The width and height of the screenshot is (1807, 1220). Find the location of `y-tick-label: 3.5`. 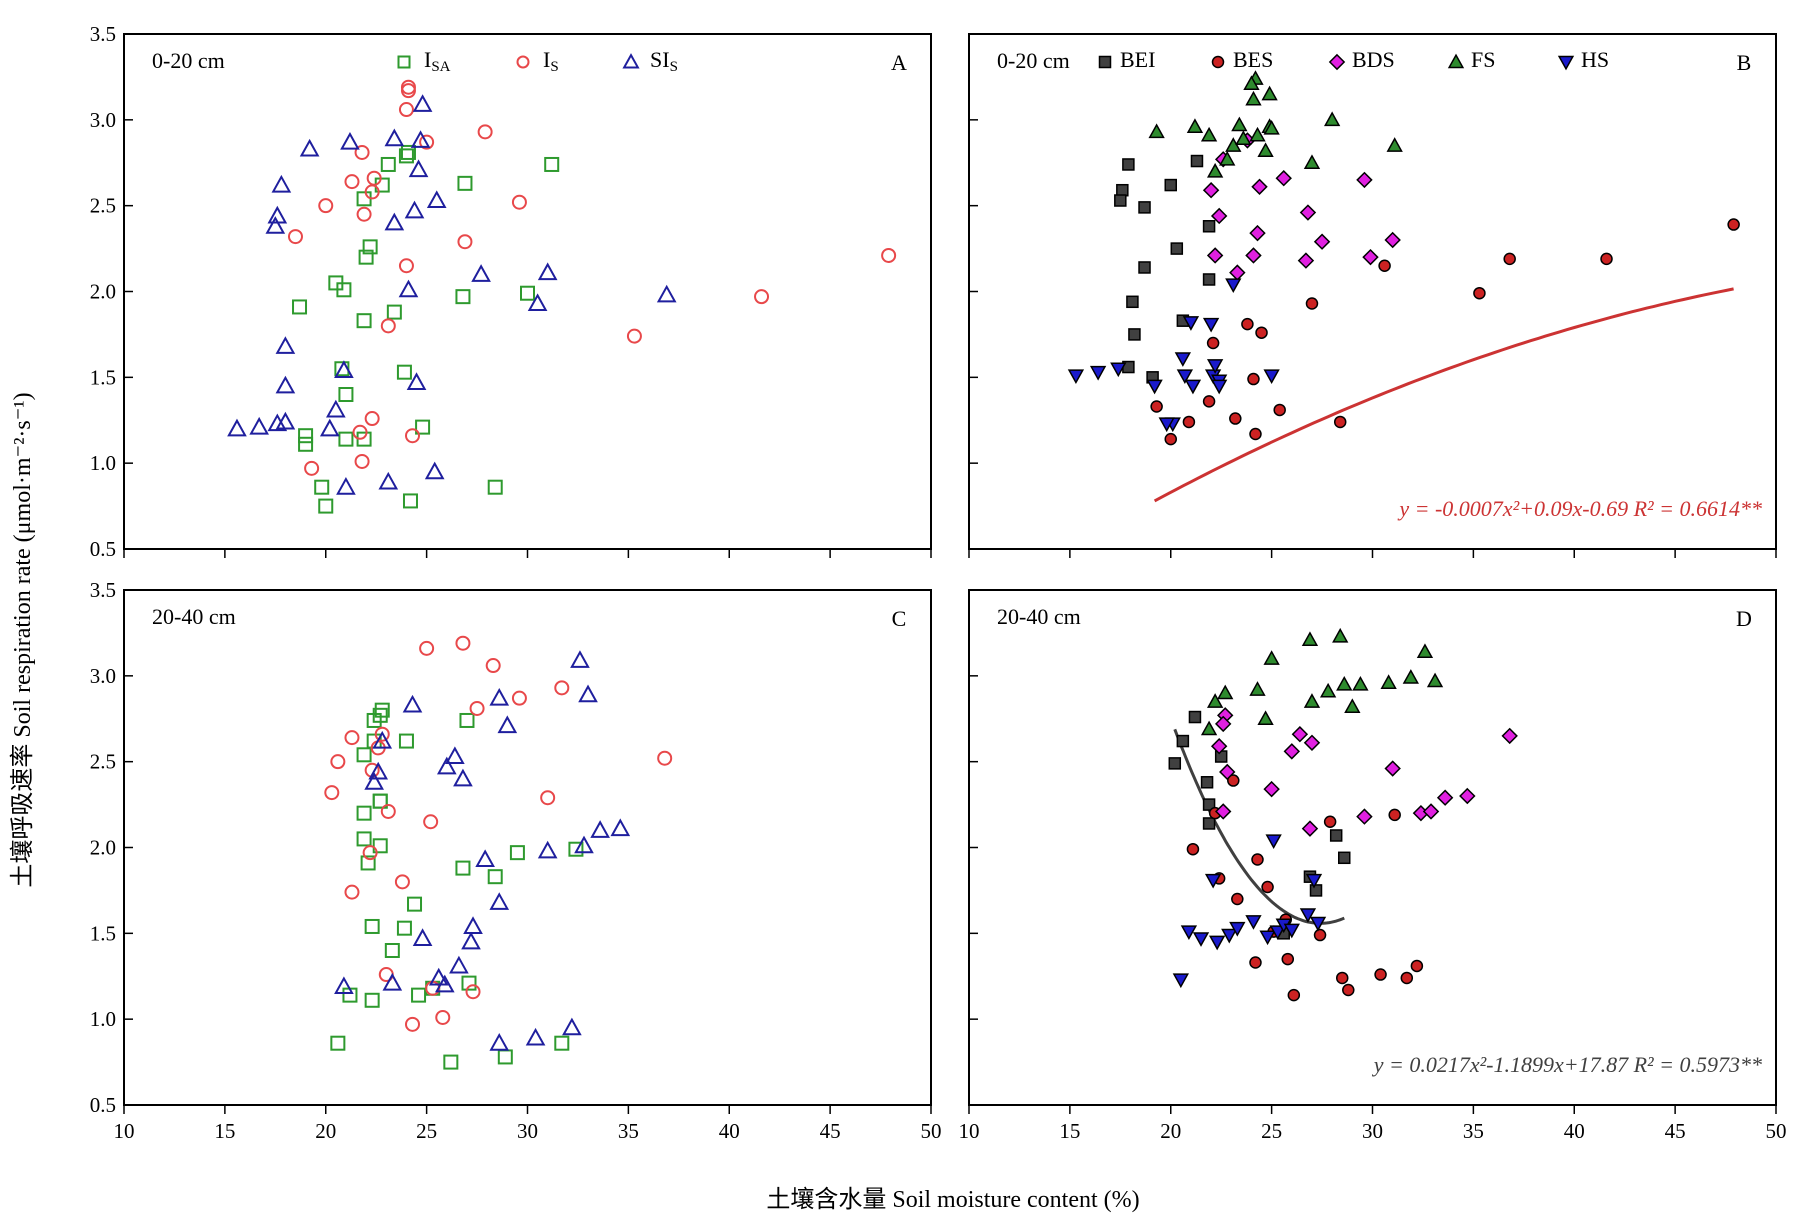

y-tick-label: 3.5 is located at coordinates (103, 590).